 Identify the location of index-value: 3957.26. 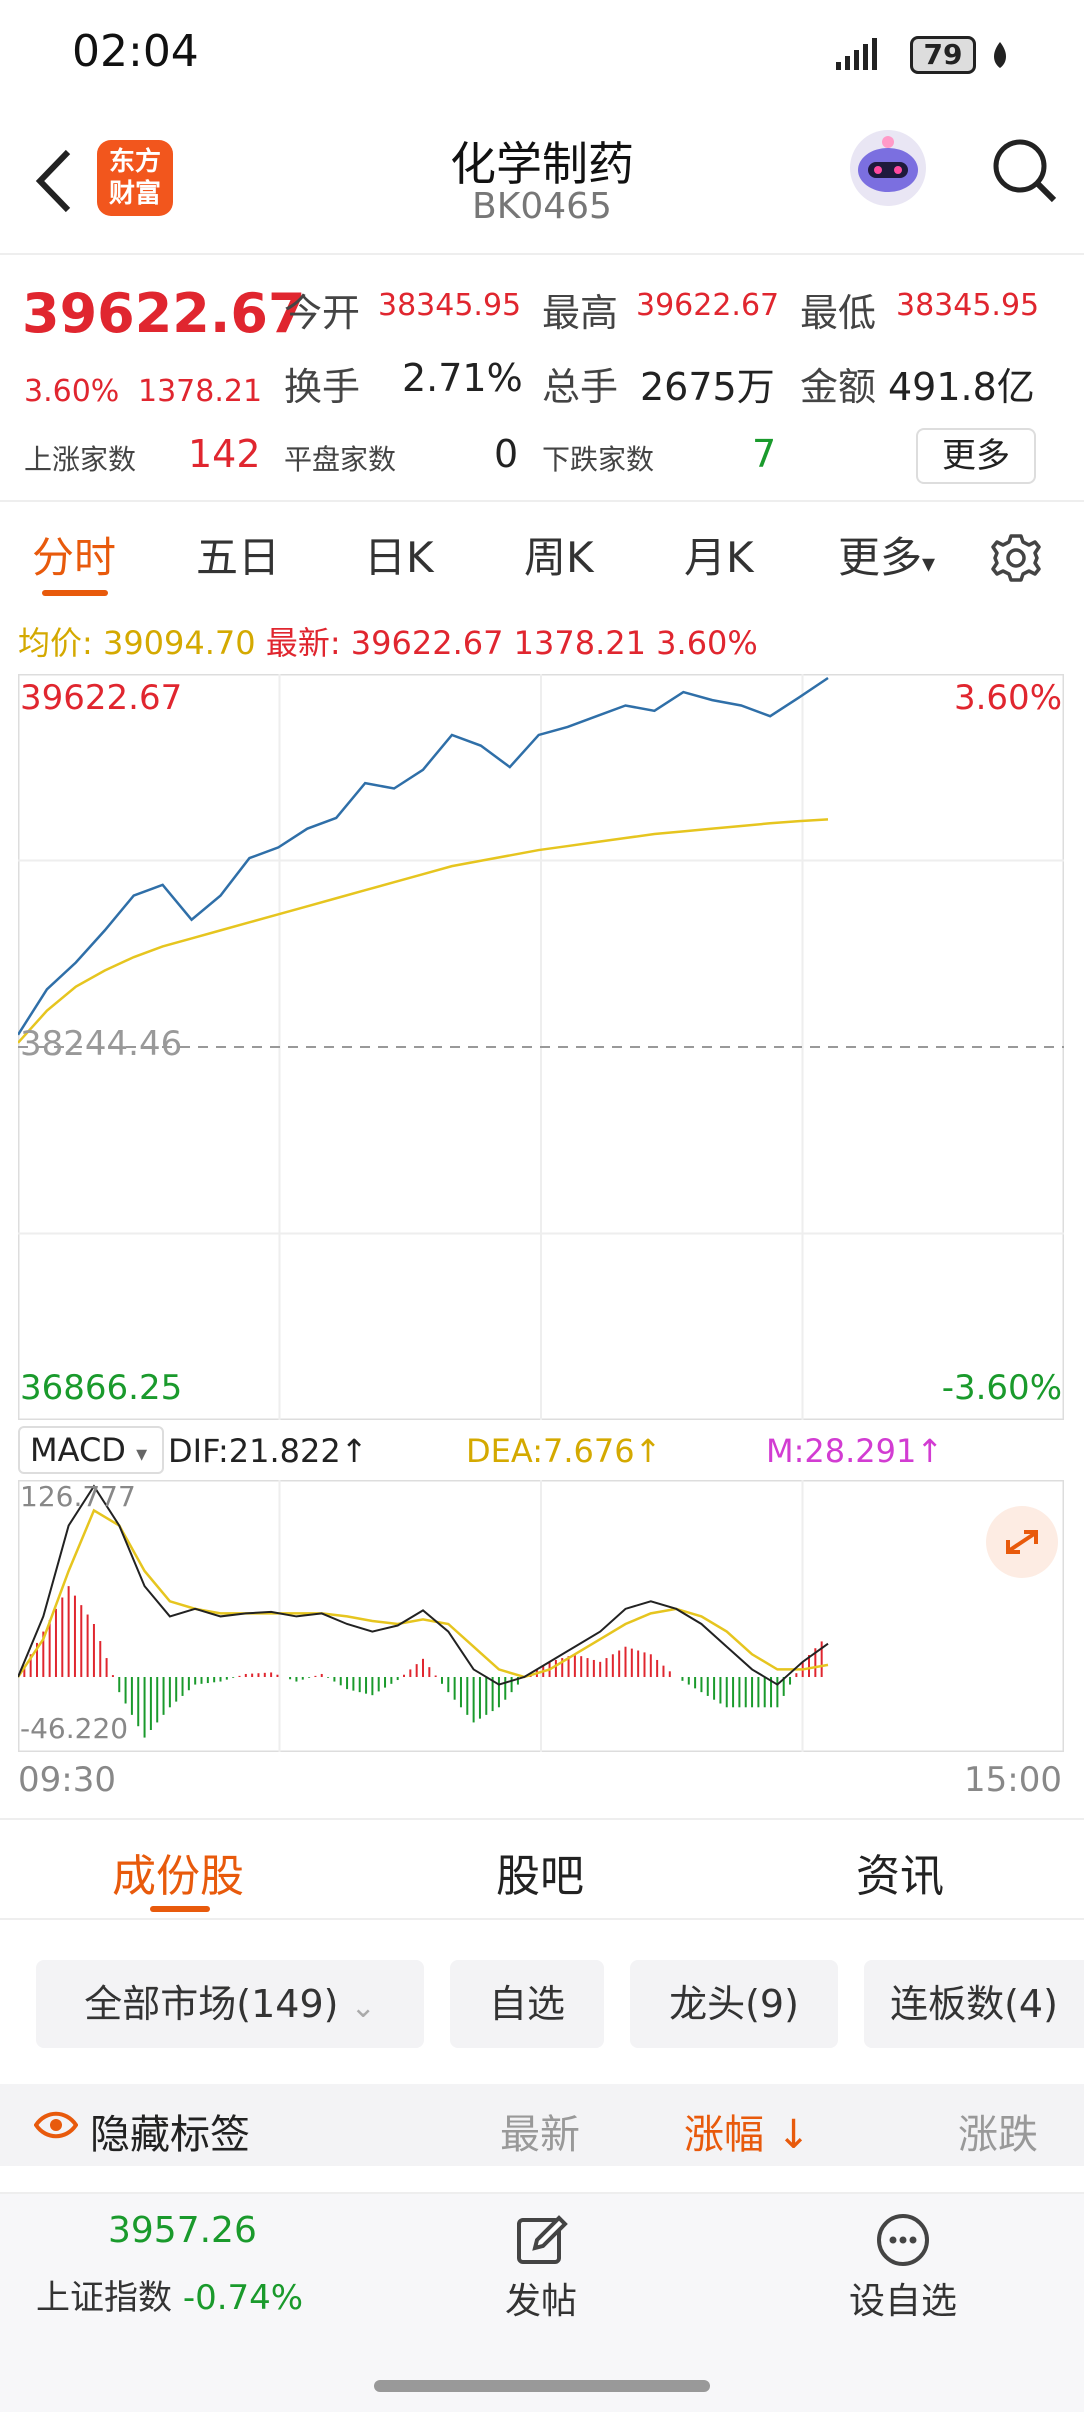
(182, 2230).